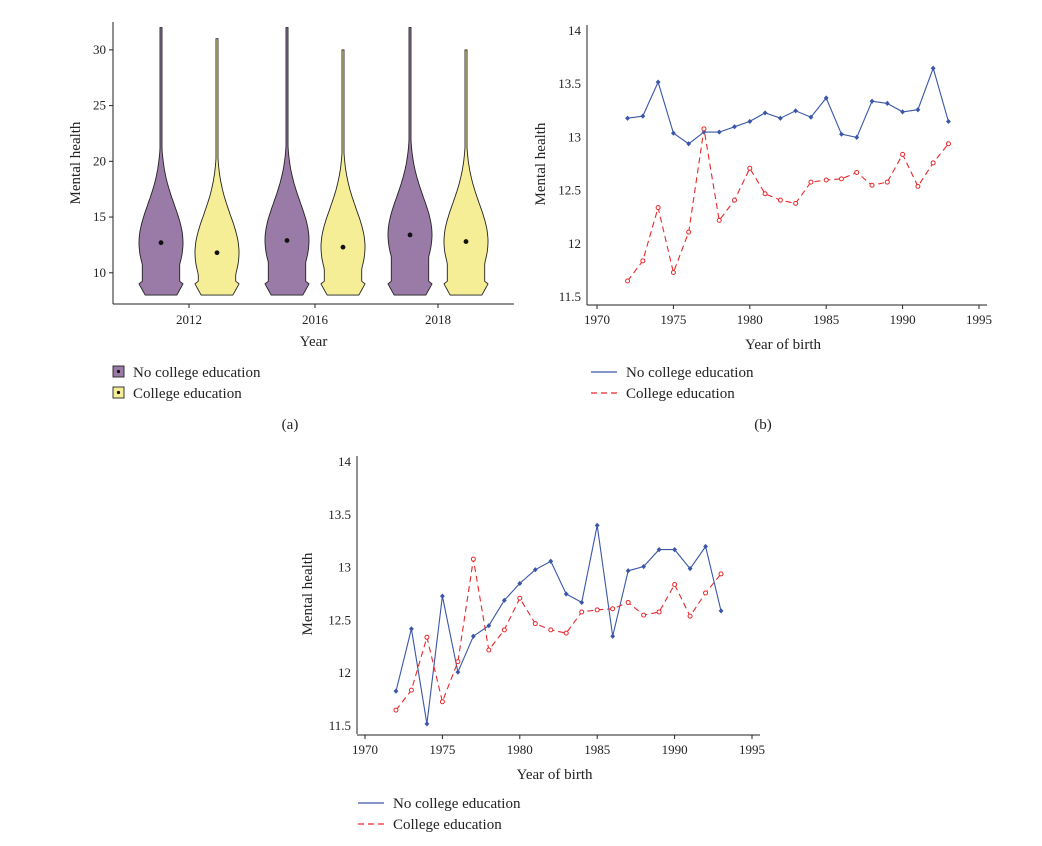 The width and height of the screenshot is (1042, 846). What do you see at coordinates (365, 749) in the screenshot?
I see `p2-xtick-label: 1970` at bounding box center [365, 749].